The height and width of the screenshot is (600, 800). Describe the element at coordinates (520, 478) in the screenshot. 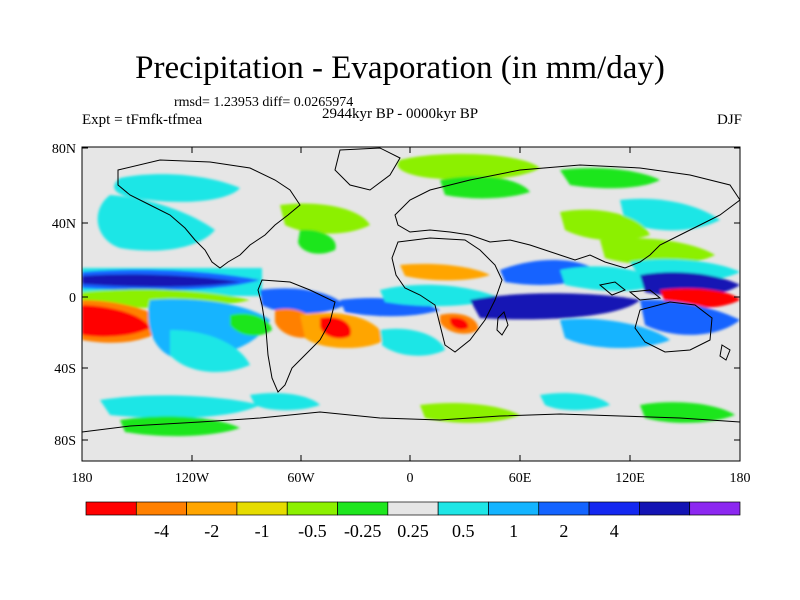

I see `lon-tick-label: 60E` at that location.